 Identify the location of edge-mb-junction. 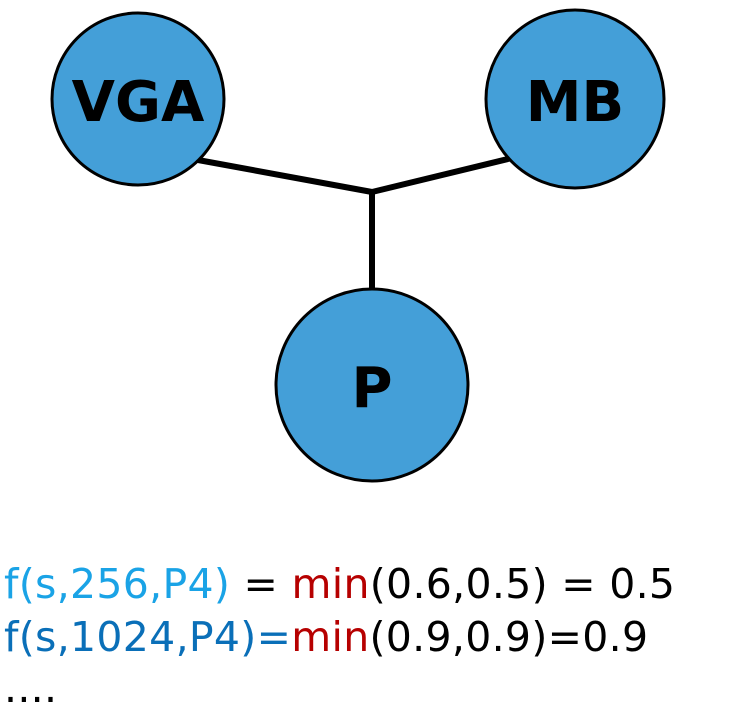
(442, 175).